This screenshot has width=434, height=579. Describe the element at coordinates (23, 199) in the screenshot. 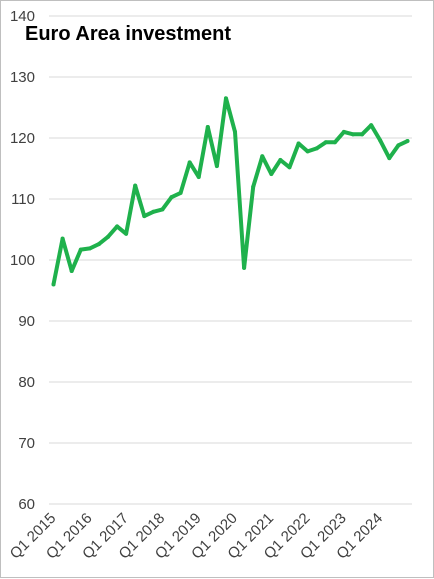

I see `y-tick-label: 110` at that location.